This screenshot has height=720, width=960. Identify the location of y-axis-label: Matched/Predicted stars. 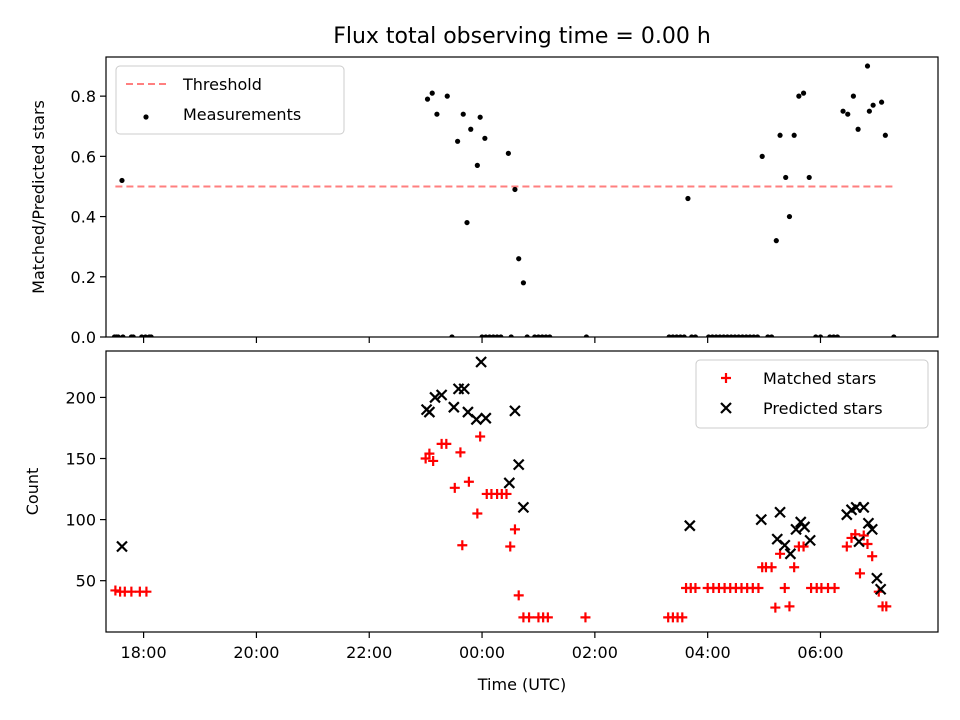
(38, 197).